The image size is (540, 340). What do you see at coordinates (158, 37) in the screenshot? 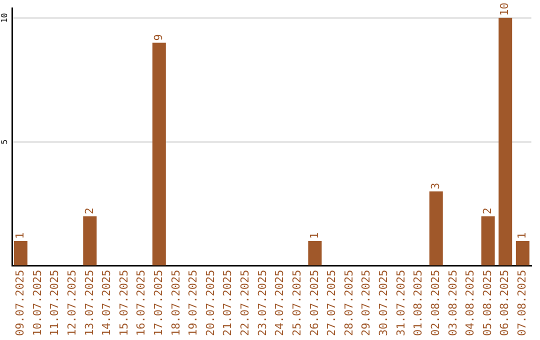
I see `data-label: 9` at bounding box center [158, 37].